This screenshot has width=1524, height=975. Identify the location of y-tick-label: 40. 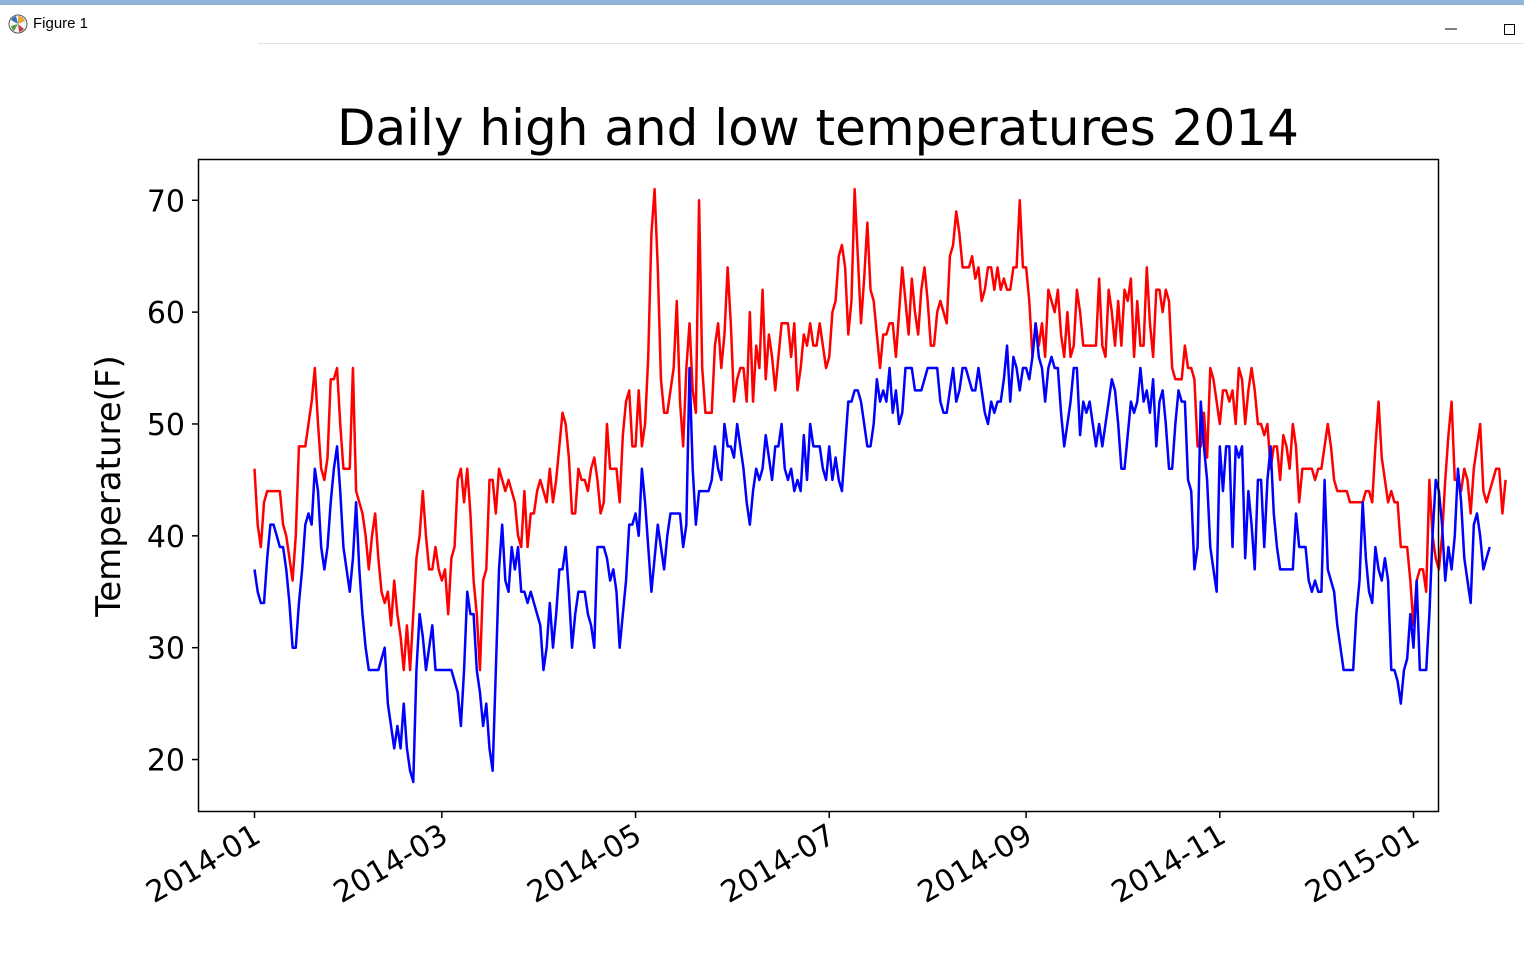
(166, 537).